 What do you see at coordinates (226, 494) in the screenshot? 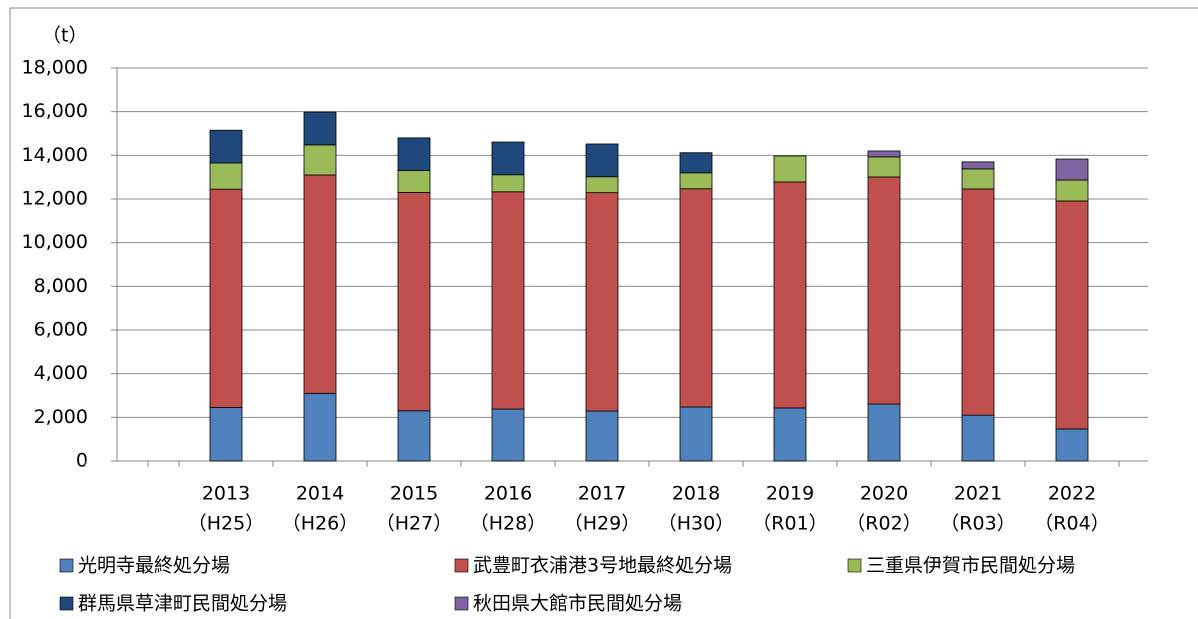
I see `x-tick-label: 2013` at bounding box center [226, 494].